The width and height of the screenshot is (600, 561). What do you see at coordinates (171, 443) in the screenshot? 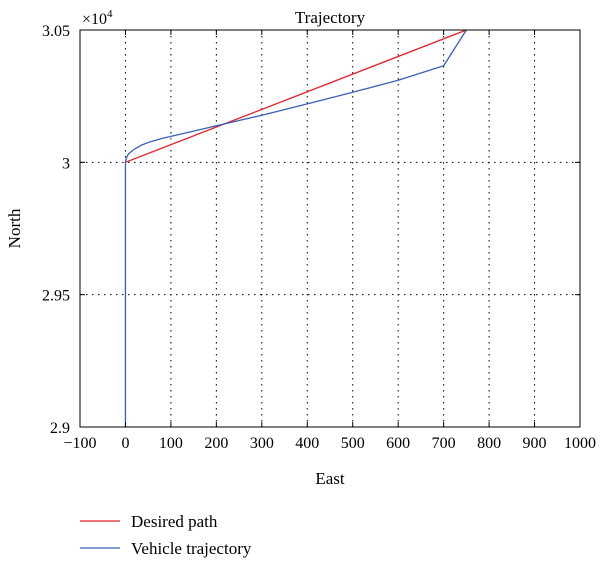
I see `x-tick-label: 100` at bounding box center [171, 443].